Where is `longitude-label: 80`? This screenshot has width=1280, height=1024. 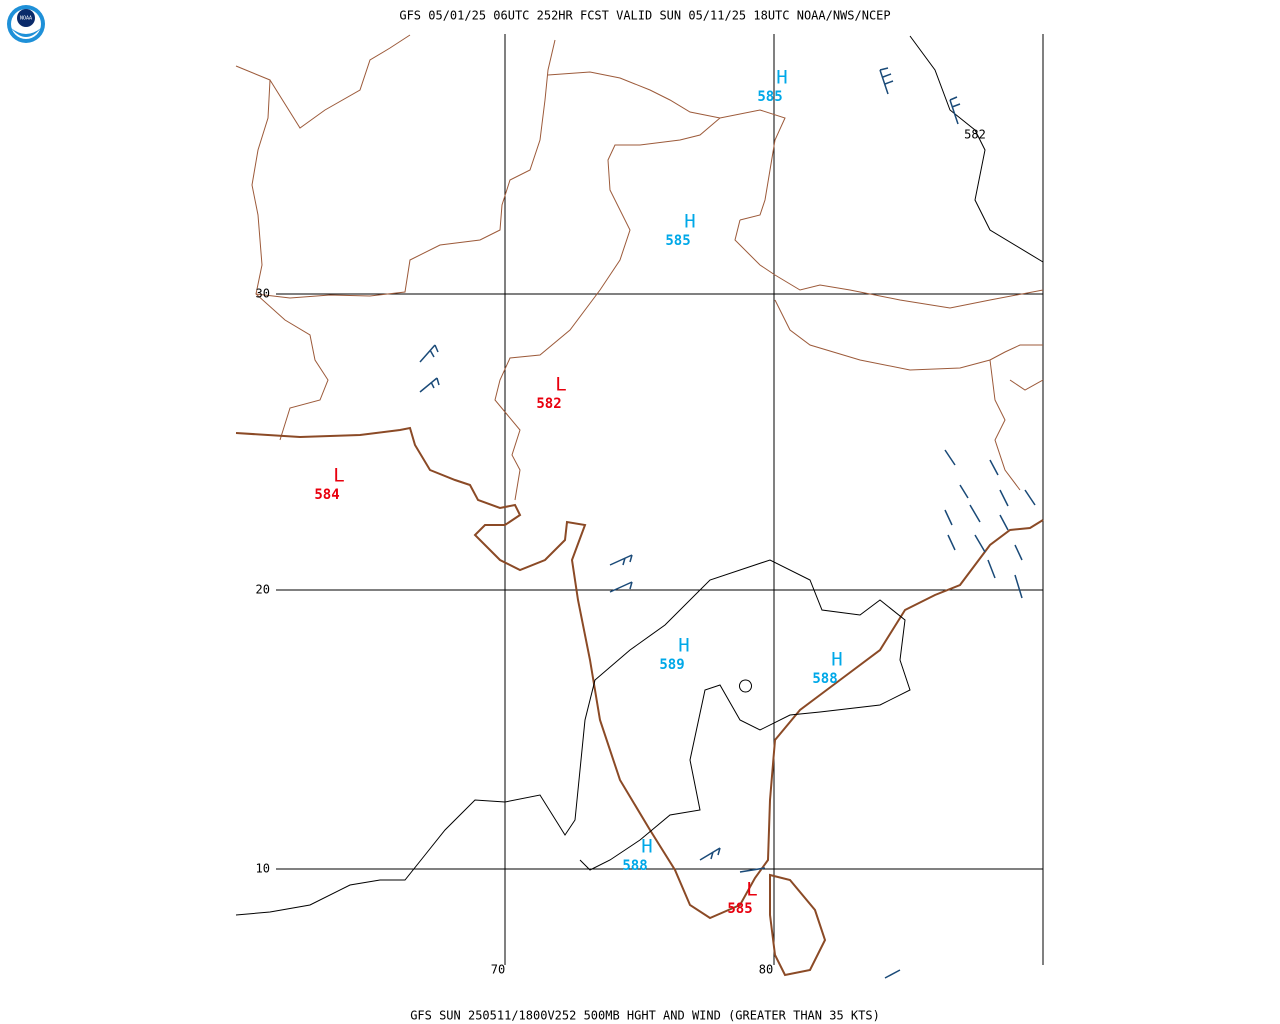 longitude-label: 80 is located at coordinates (766, 970).